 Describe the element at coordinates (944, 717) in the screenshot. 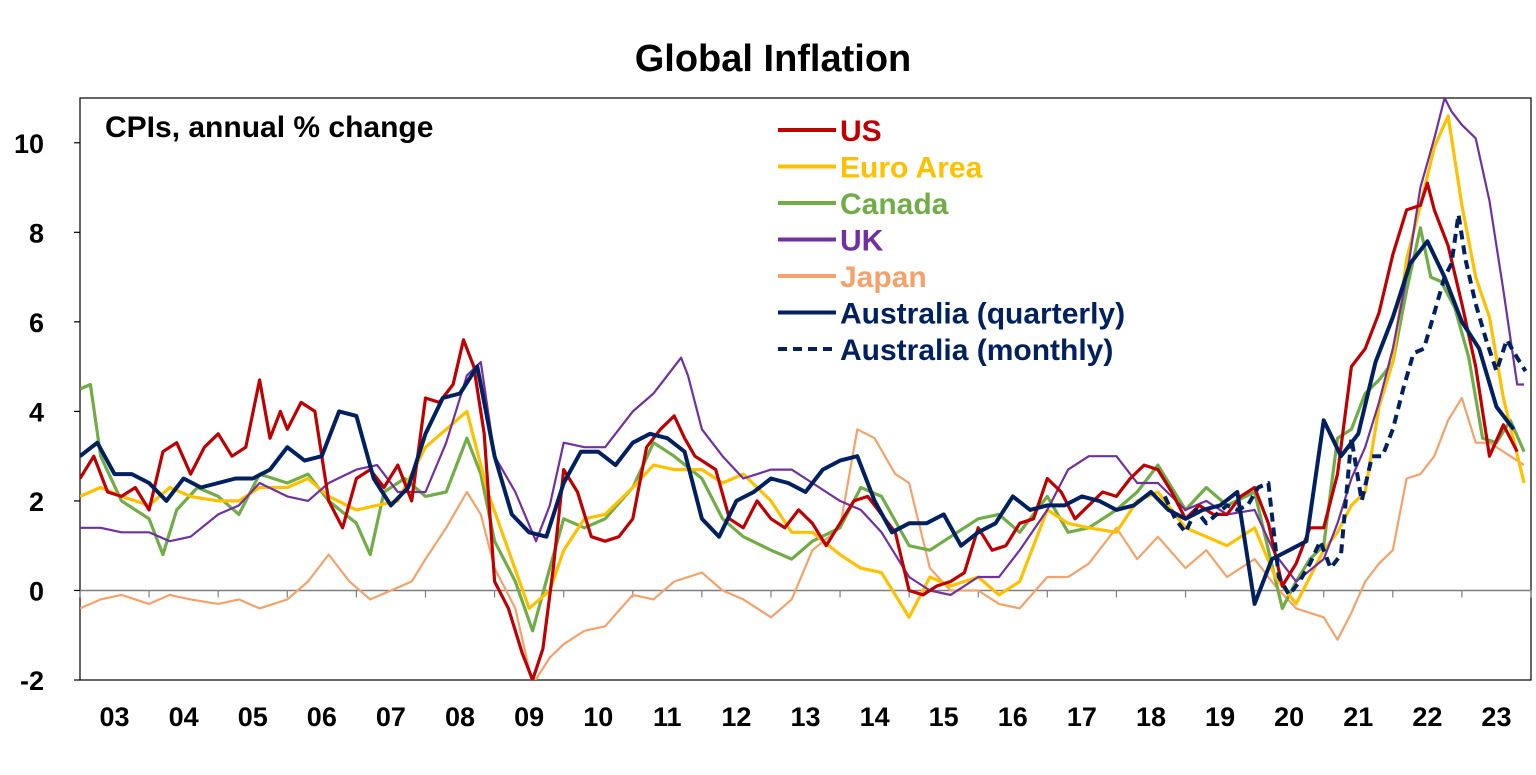

I see `x-tick-label: 15` at that location.